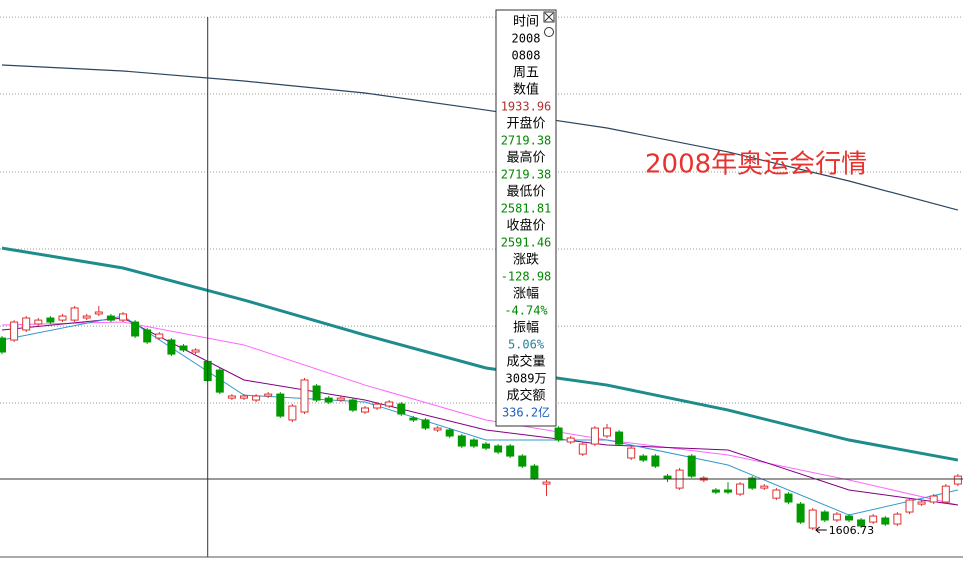  What do you see at coordinates (756, 165) in the screenshot?
I see `annotation: 2008年奥运会行情` at bounding box center [756, 165].